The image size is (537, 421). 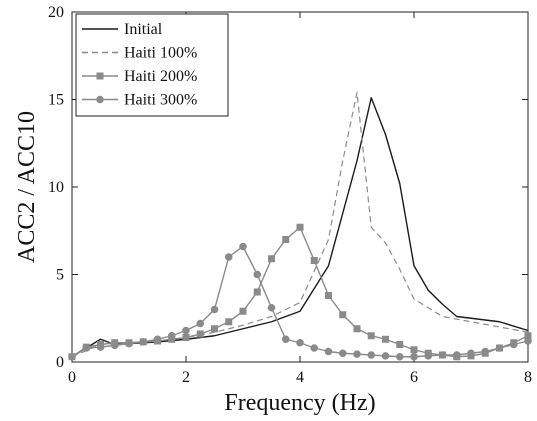 I want to click on legend-label: Haiti 300%, so click(x=160, y=100).